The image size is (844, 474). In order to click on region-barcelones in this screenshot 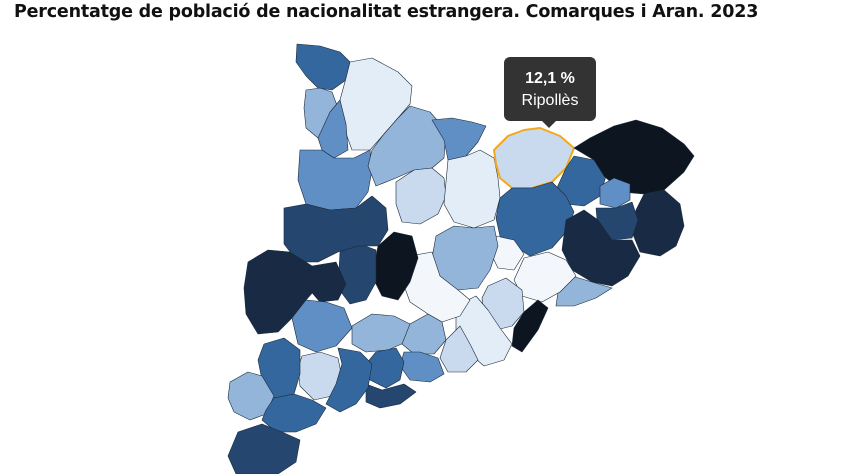, I will do `click(530, 326)`.